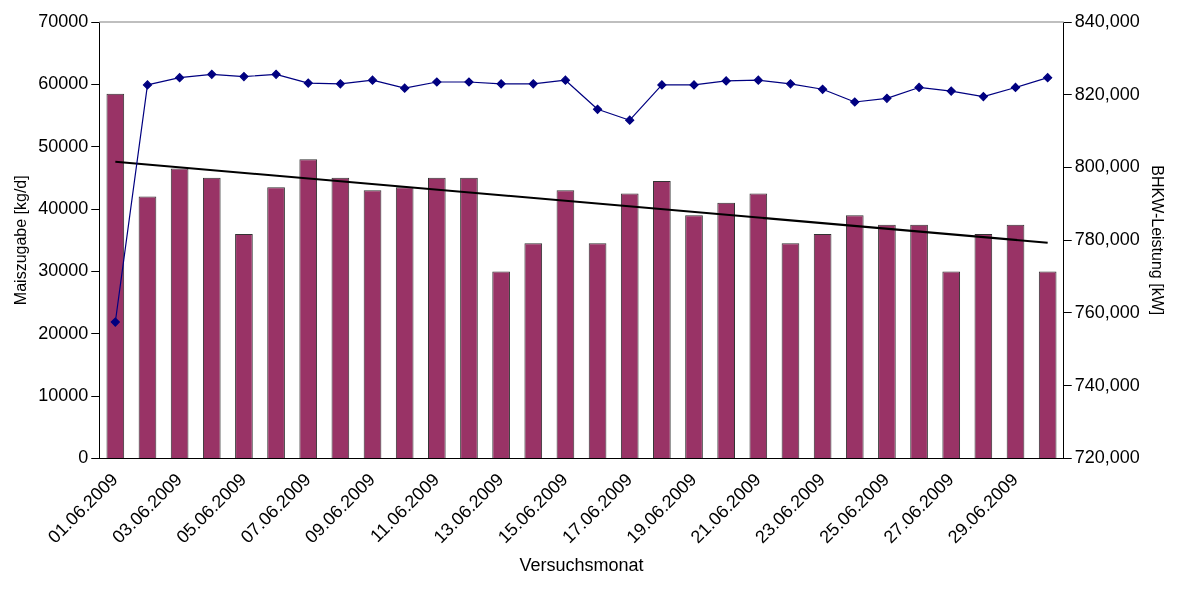 The width and height of the screenshot is (1184, 589). I want to click on y-tick-label: 50000, so click(63, 145).